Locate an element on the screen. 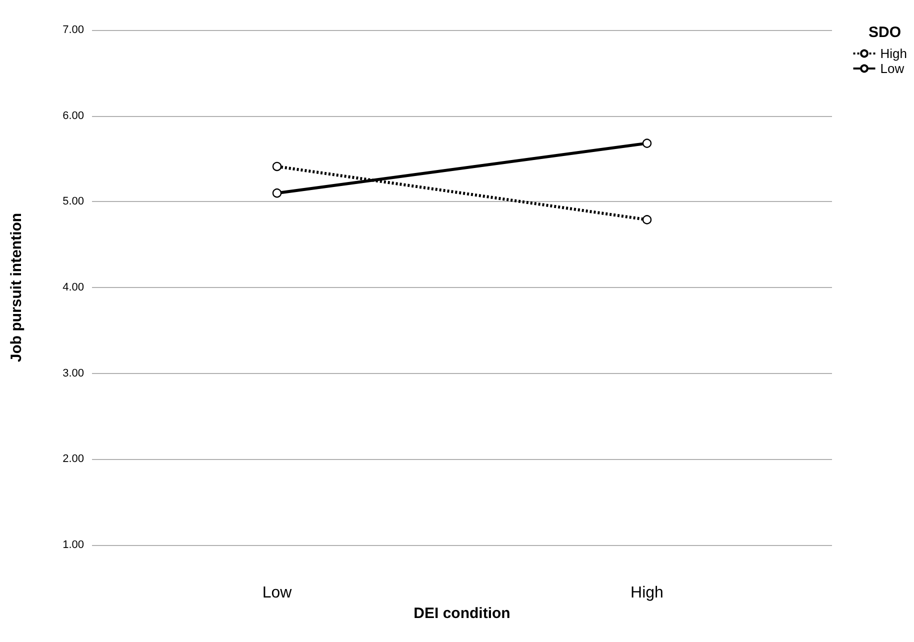 The width and height of the screenshot is (914, 642). y-tick-label: 1.00 is located at coordinates (73, 545).